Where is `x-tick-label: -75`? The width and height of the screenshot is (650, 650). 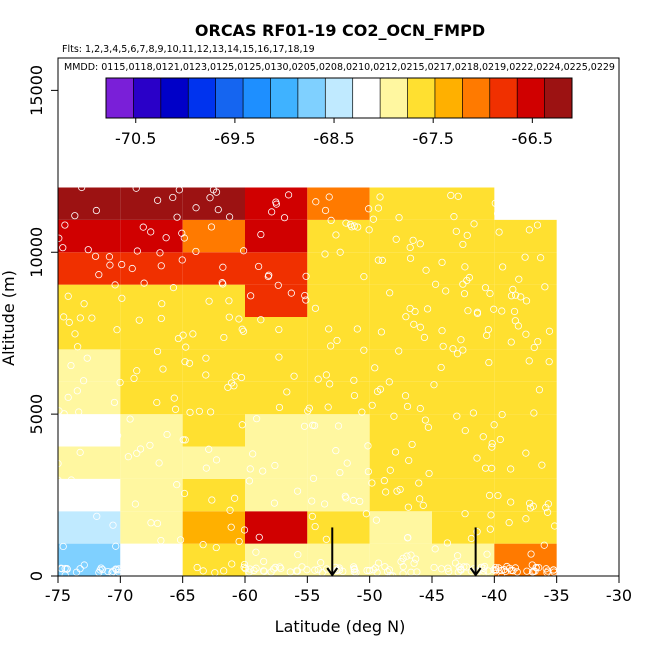
x-tick-label: -75 is located at coordinates (58, 595).